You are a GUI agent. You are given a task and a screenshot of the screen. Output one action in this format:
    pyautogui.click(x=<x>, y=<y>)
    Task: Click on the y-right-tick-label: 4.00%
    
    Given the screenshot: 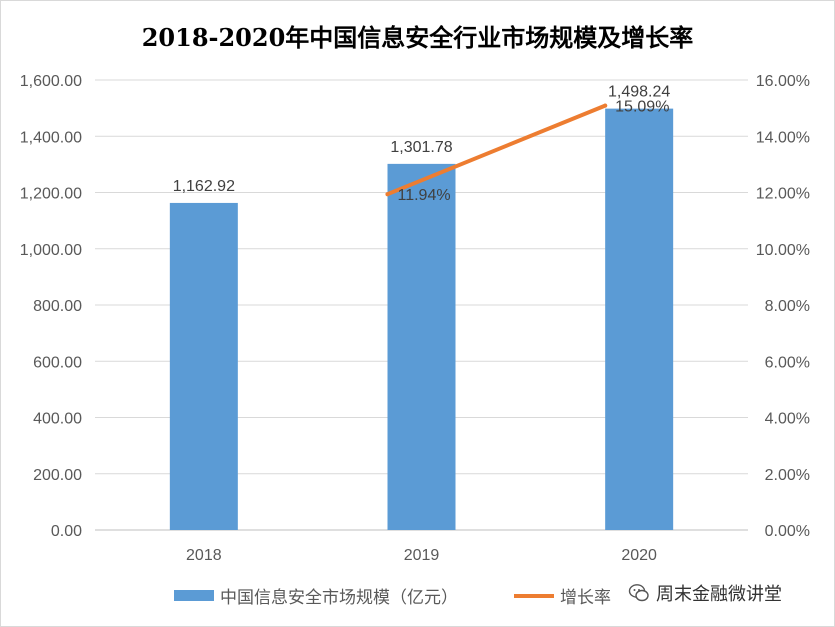 What is the action you would take?
    pyautogui.click(x=787, y=419)
    